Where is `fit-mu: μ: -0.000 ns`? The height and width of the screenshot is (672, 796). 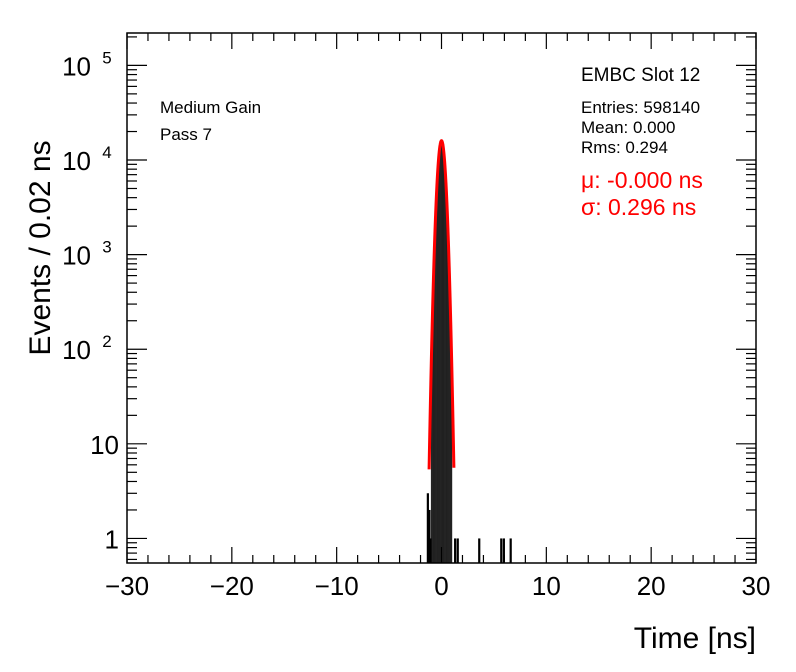 fit-mu: μ: -0.000 ns is located at coordinates (642, 180).